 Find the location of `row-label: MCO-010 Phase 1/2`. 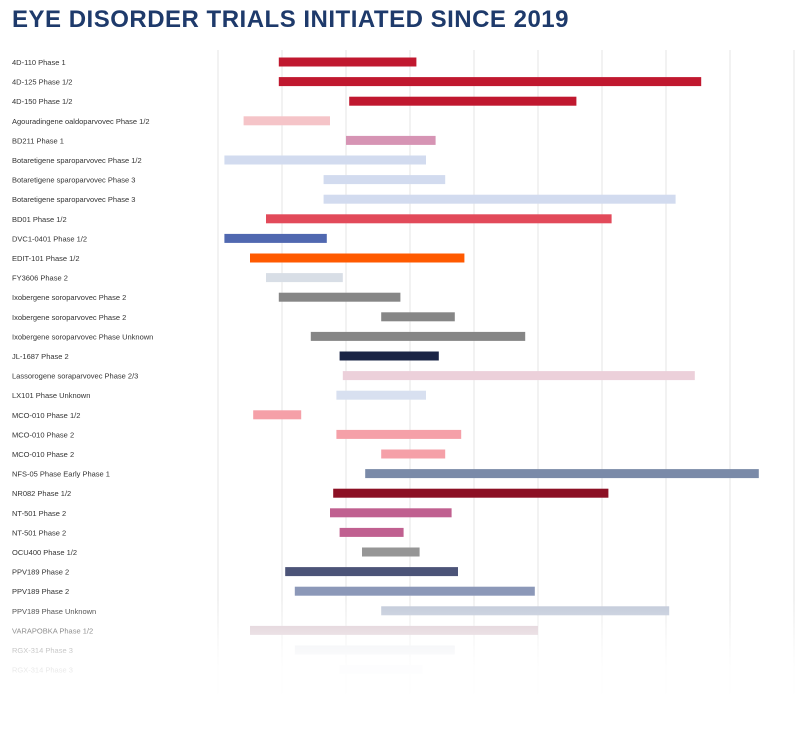

row-label: MCO-010 Phase 1/2 is located at coordinates (46, 415).